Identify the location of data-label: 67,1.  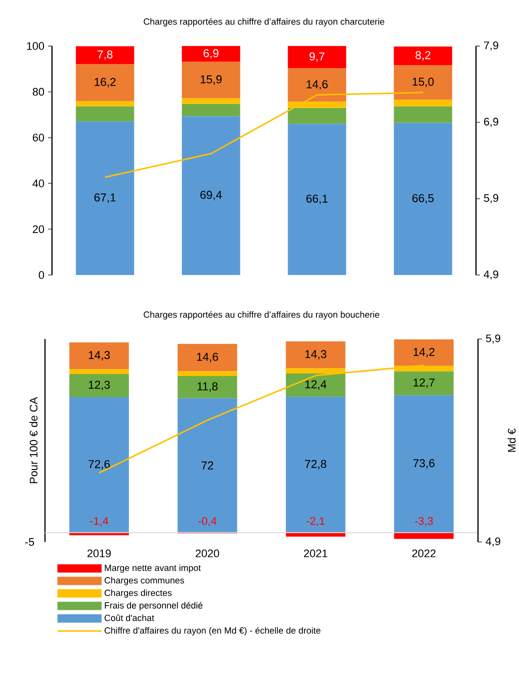
(105, 198).